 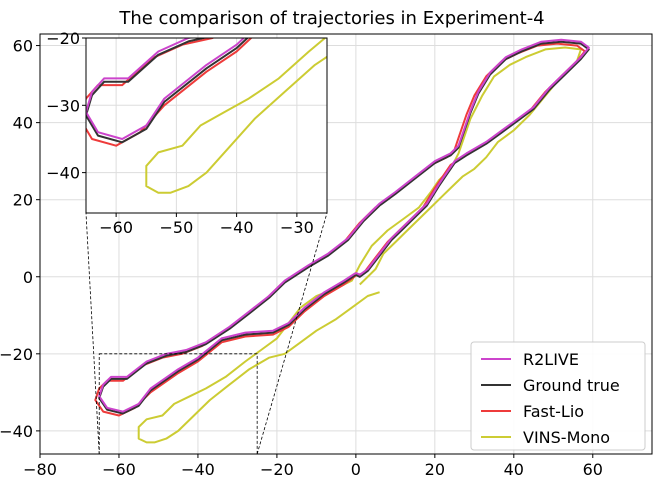 I want to click on inset-x-tick-label: −50, so click(x=176, y=227).